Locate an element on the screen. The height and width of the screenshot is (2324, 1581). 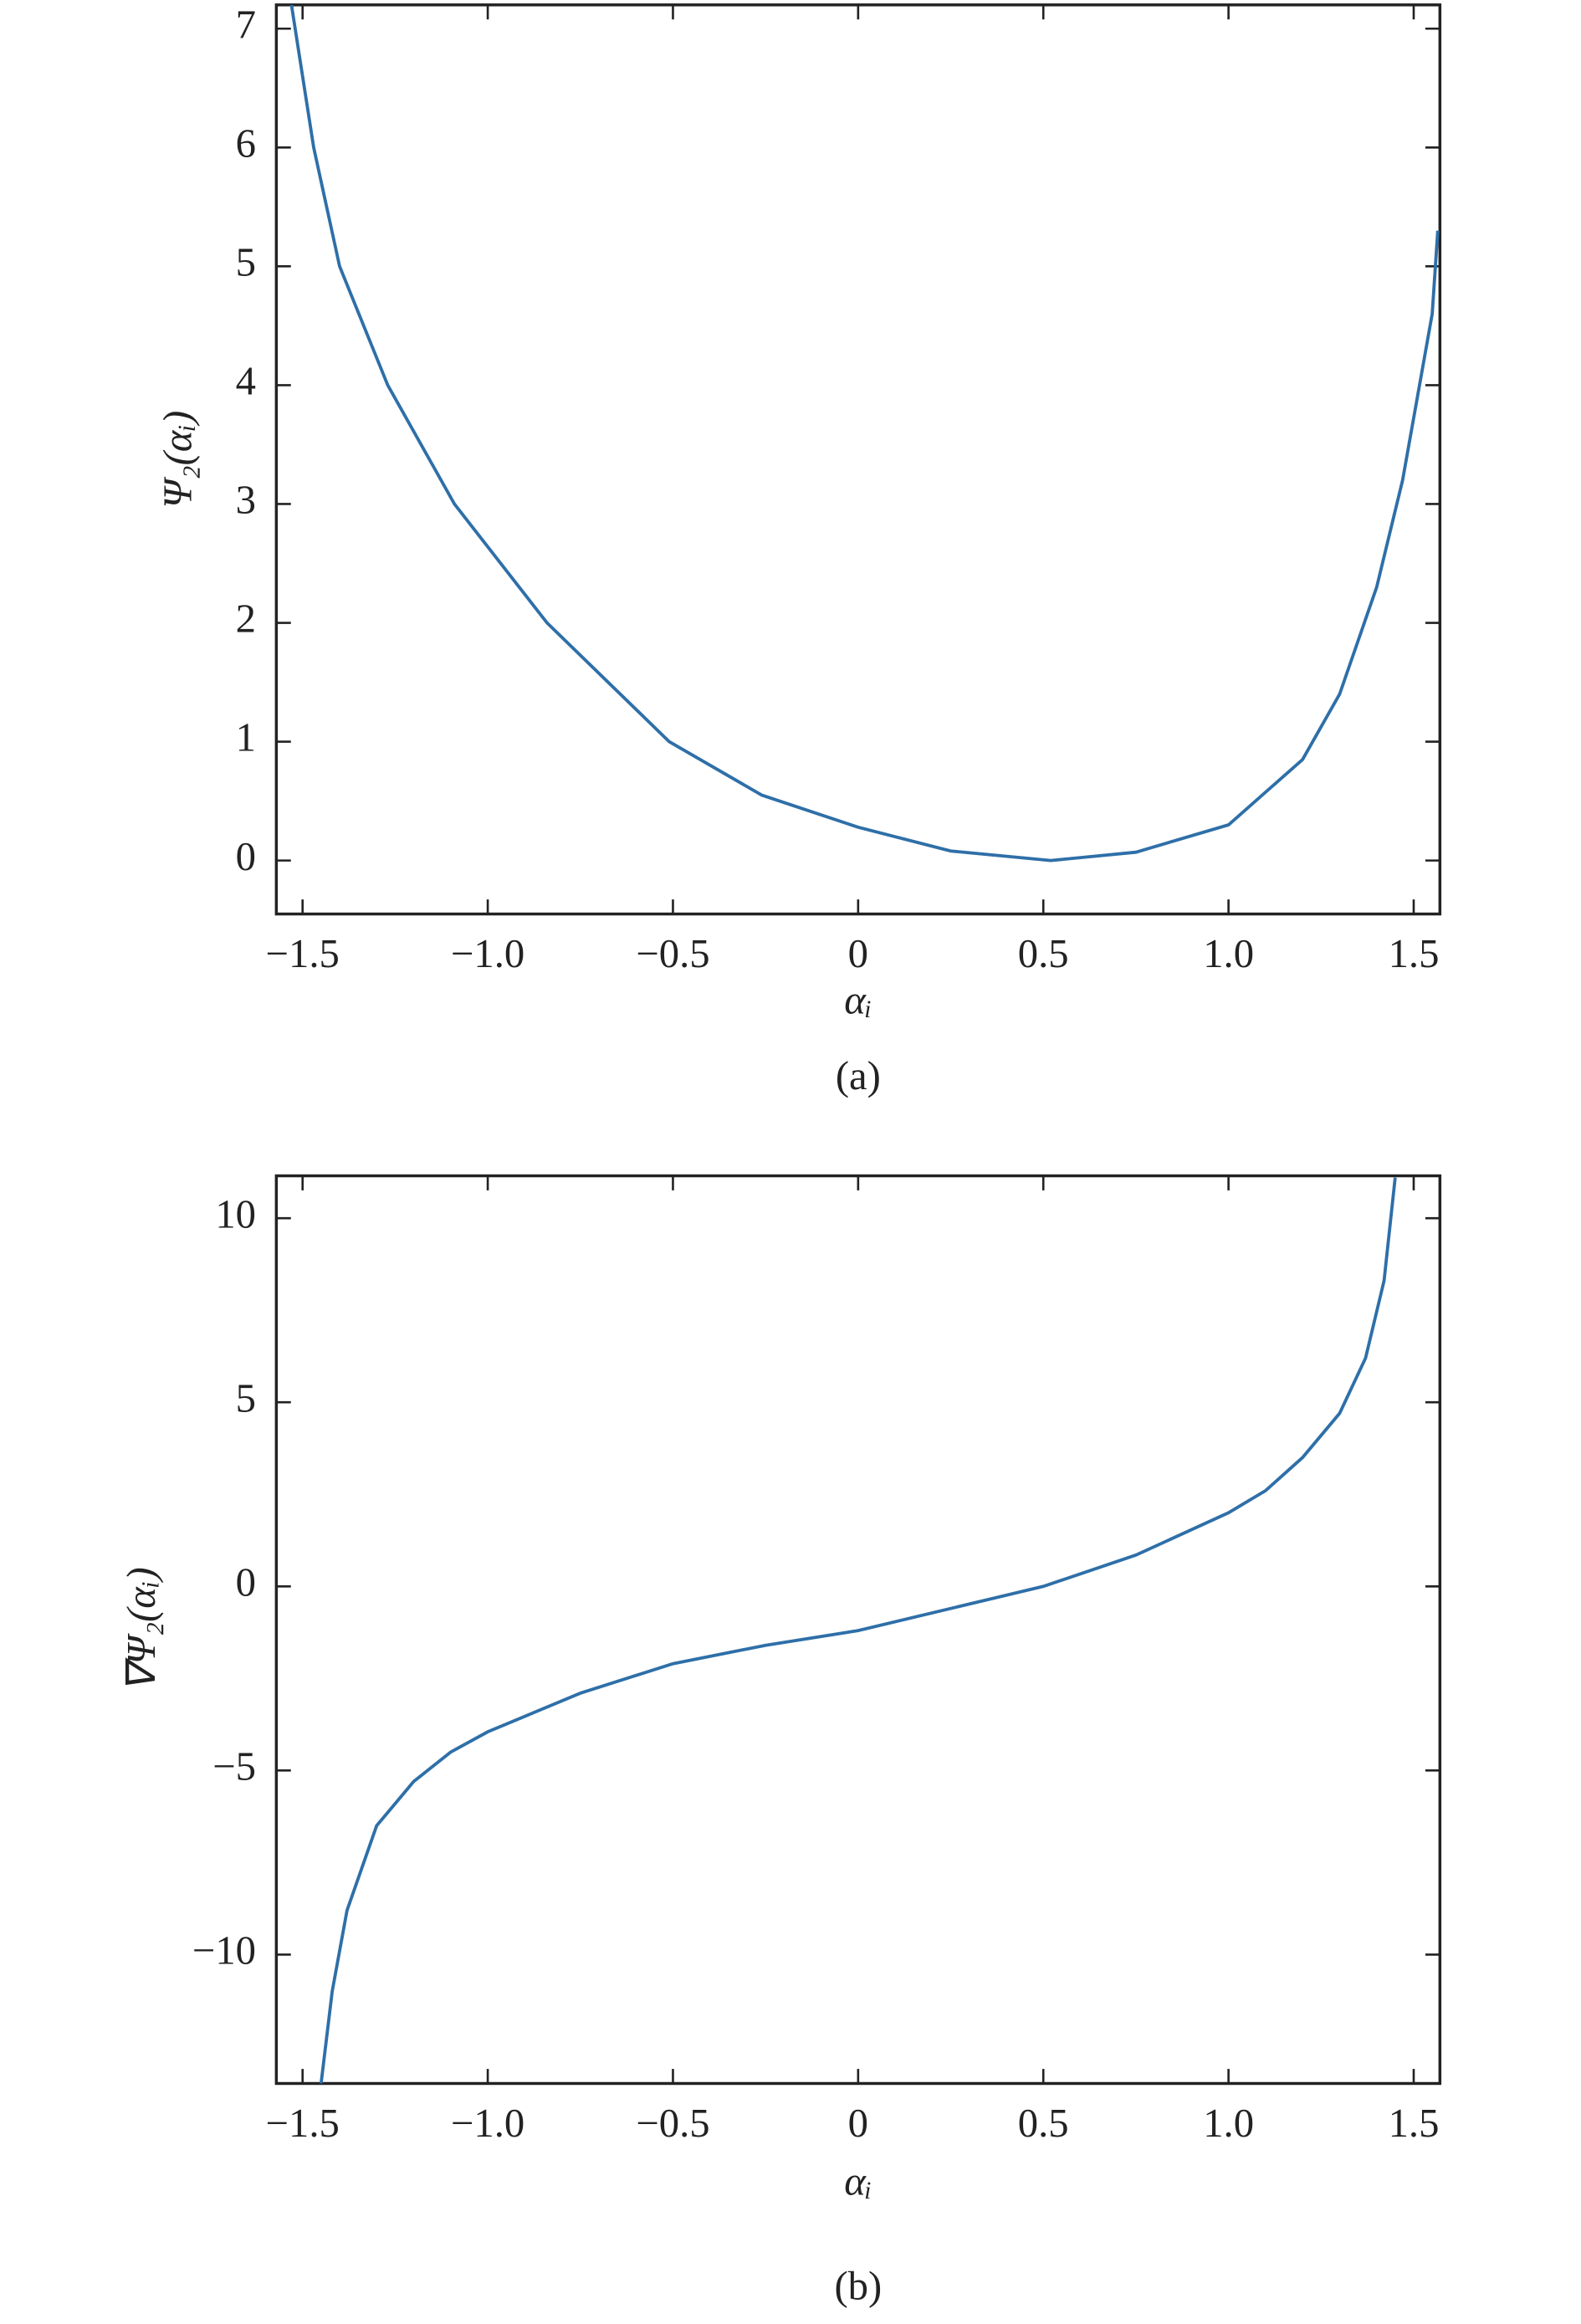
y-axis-label: ∇Ψ₂(αᵢ) is located at coordinates (141, 1629).